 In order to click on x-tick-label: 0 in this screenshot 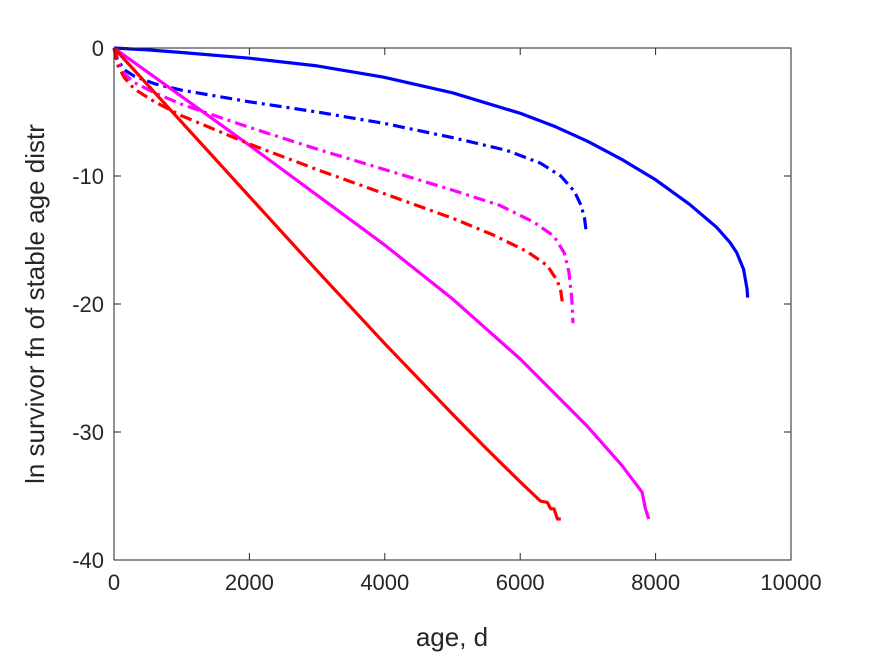, I will do `click(114, 582)`.